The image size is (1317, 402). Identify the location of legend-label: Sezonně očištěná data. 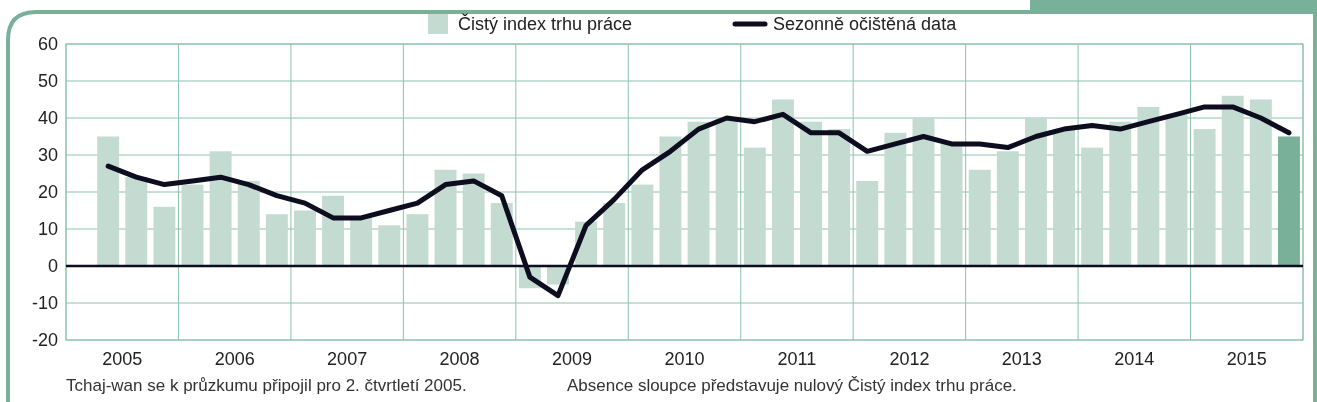
(865, 24).